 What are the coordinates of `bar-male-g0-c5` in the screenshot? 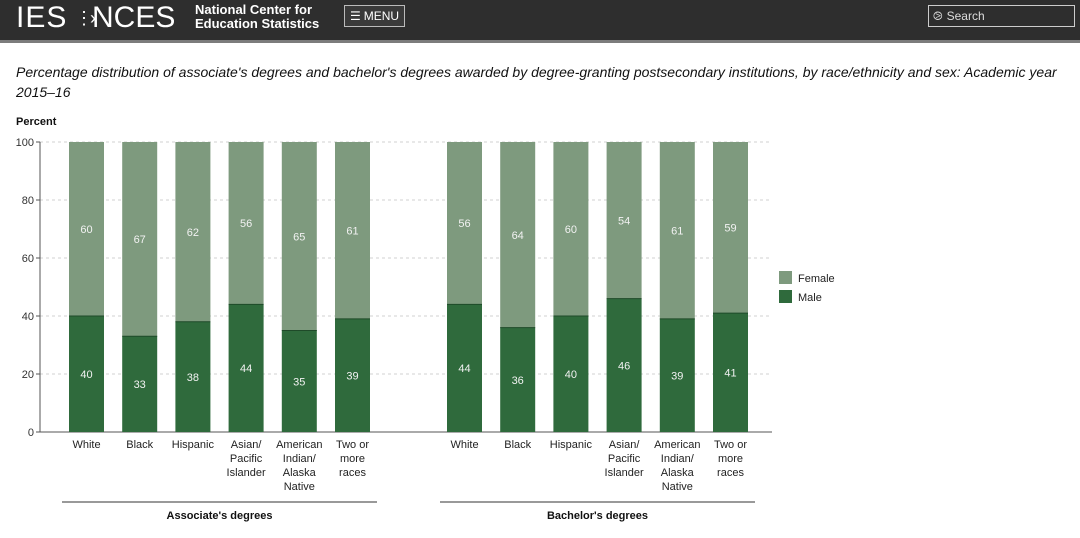 It's located at (352, 375).